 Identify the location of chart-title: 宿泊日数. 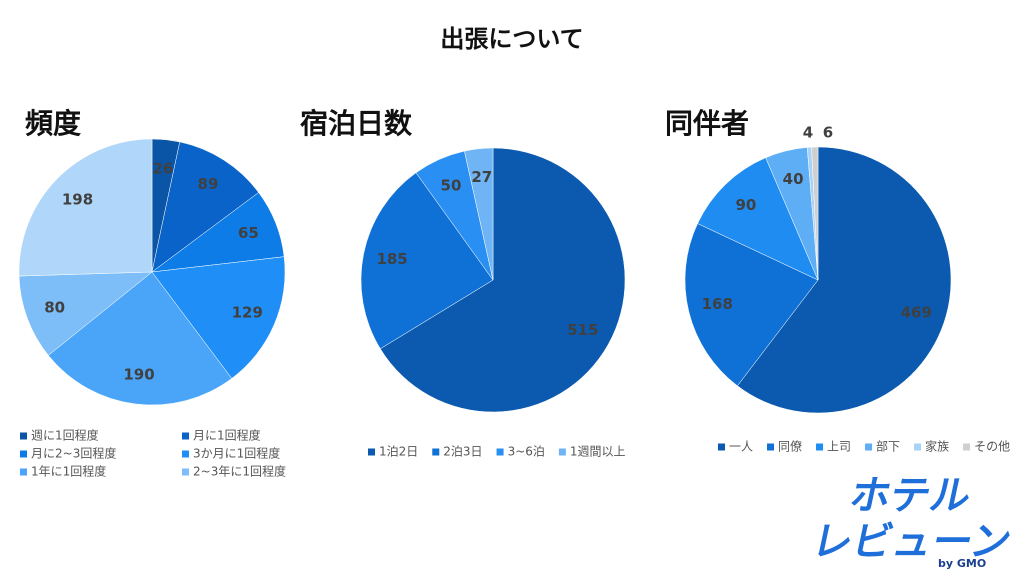
(356, 123).